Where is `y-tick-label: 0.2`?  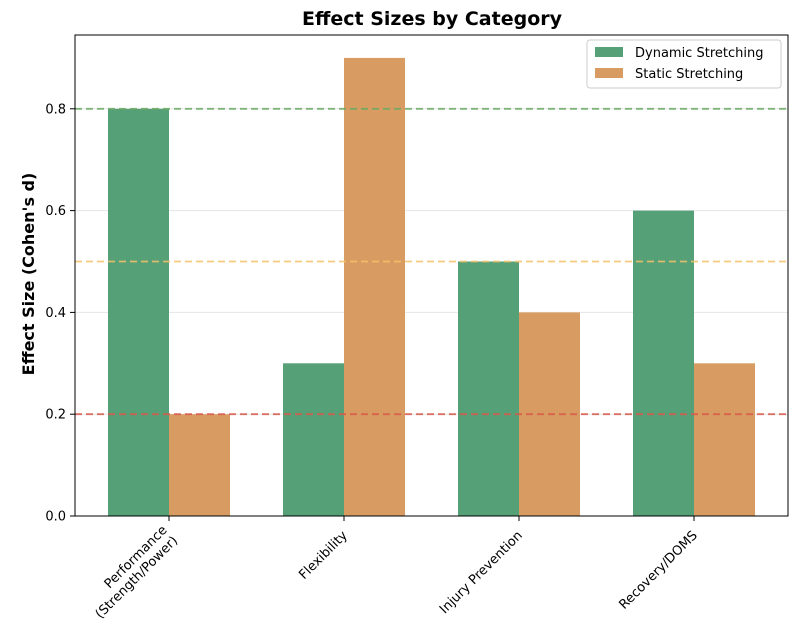 y-tick-label: 0.2 is located at coordinates (55, 415).